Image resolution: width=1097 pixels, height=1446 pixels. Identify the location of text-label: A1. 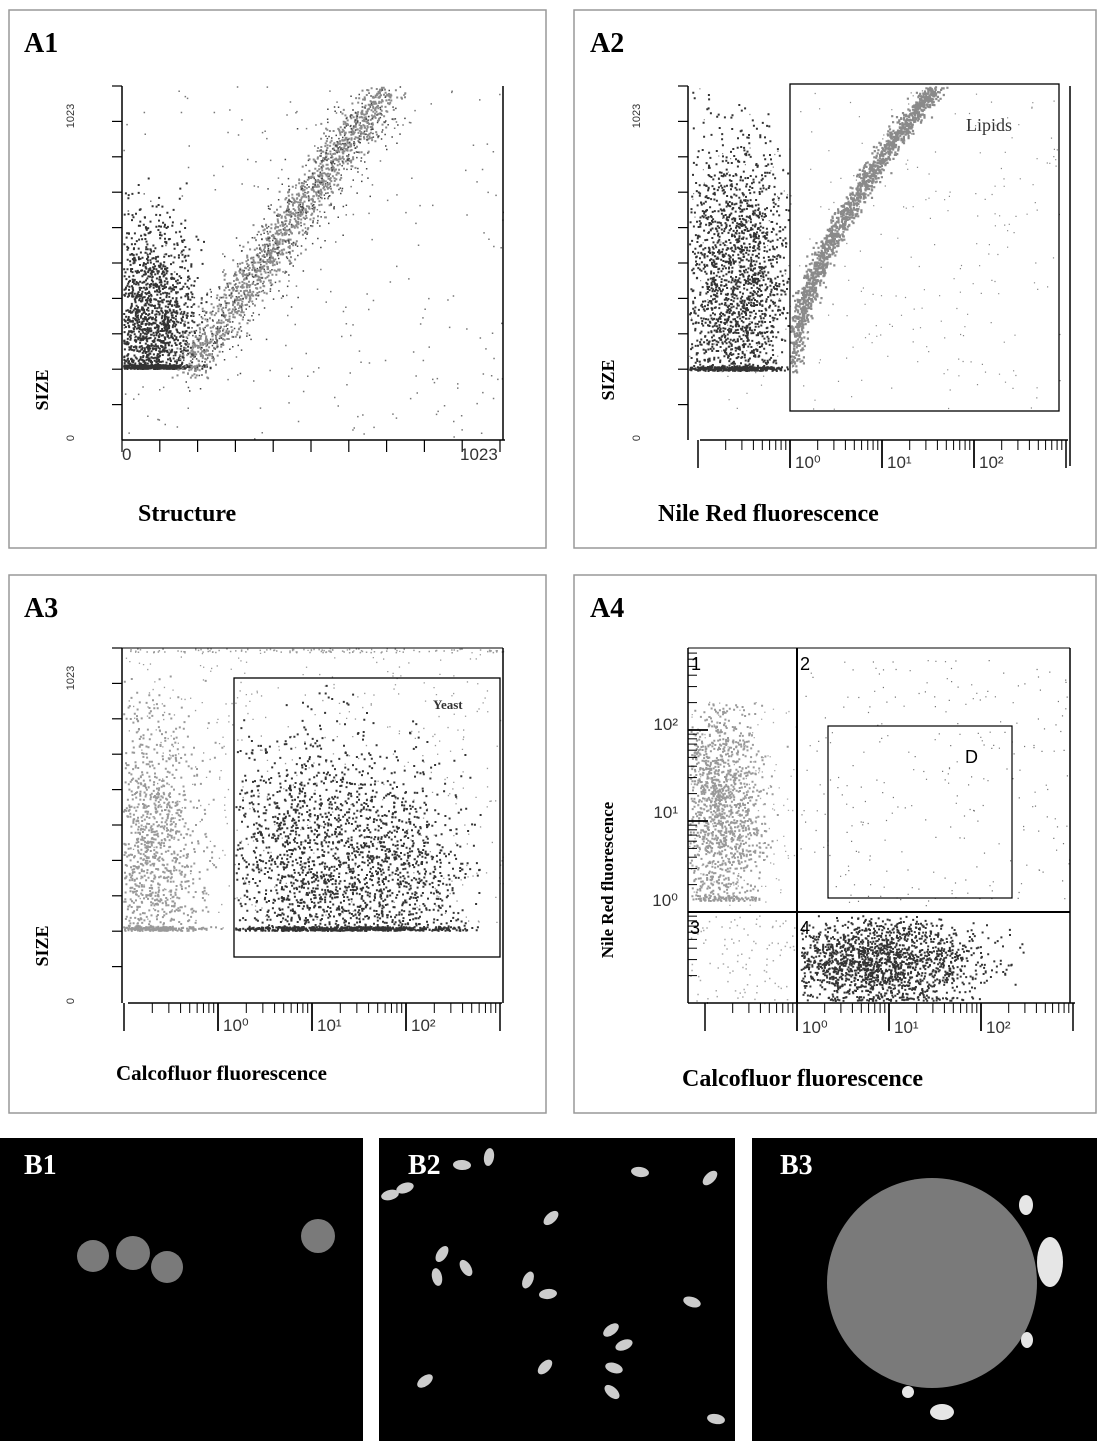
(41, 43).